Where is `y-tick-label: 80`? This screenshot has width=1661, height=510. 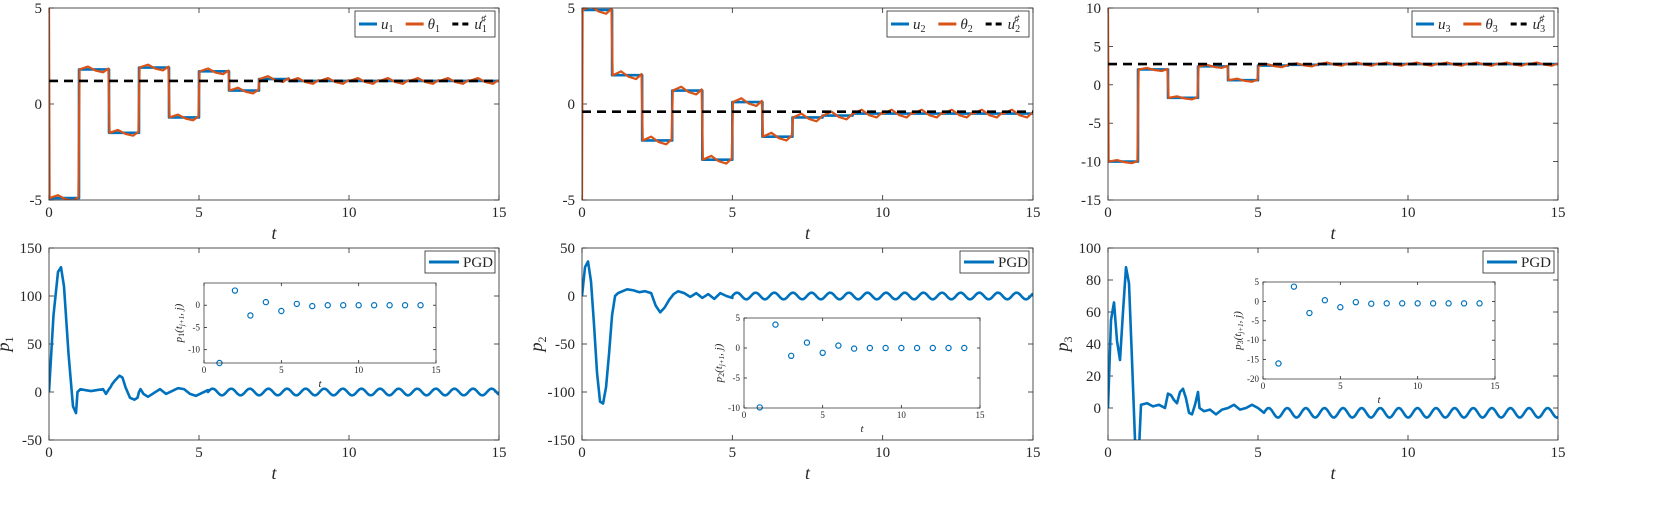
y-tick-label: 80 is located at coordinates (1093, 281).